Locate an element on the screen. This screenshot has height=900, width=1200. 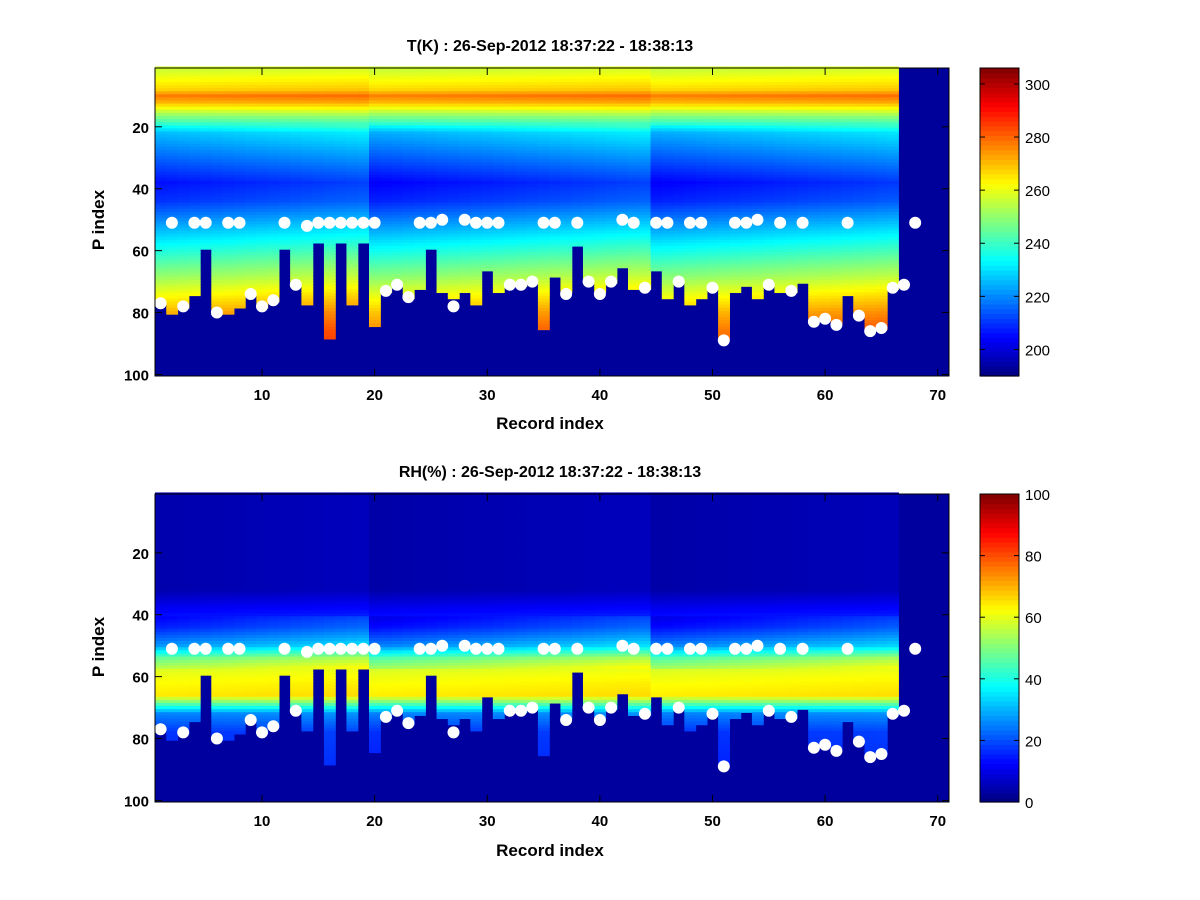
marker-layer is located at coordinates (538, 706).